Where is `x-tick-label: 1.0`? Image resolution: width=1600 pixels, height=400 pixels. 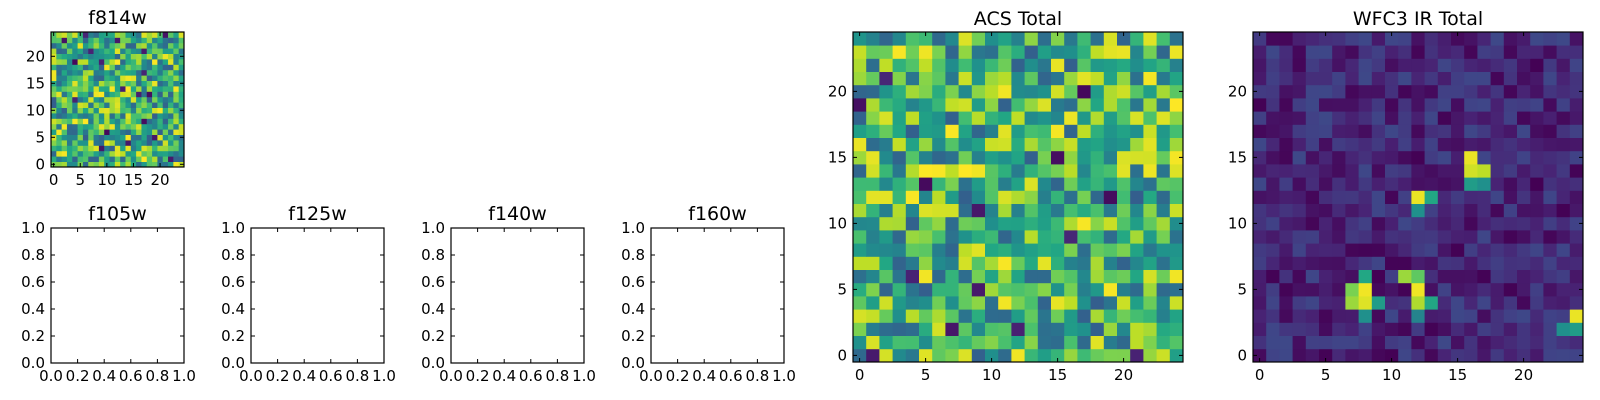
x-tick-label: 1.0 is located at coordinates (184, 376).